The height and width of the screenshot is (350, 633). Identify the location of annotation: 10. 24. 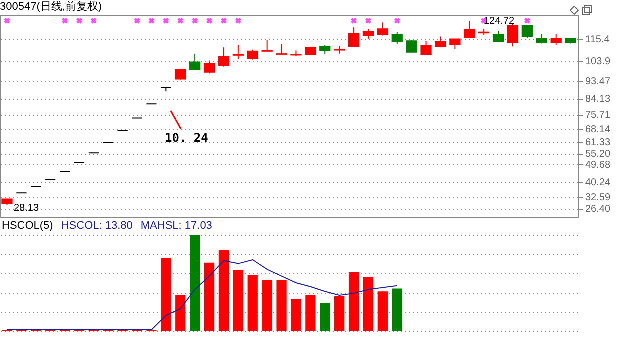
(186, 138).